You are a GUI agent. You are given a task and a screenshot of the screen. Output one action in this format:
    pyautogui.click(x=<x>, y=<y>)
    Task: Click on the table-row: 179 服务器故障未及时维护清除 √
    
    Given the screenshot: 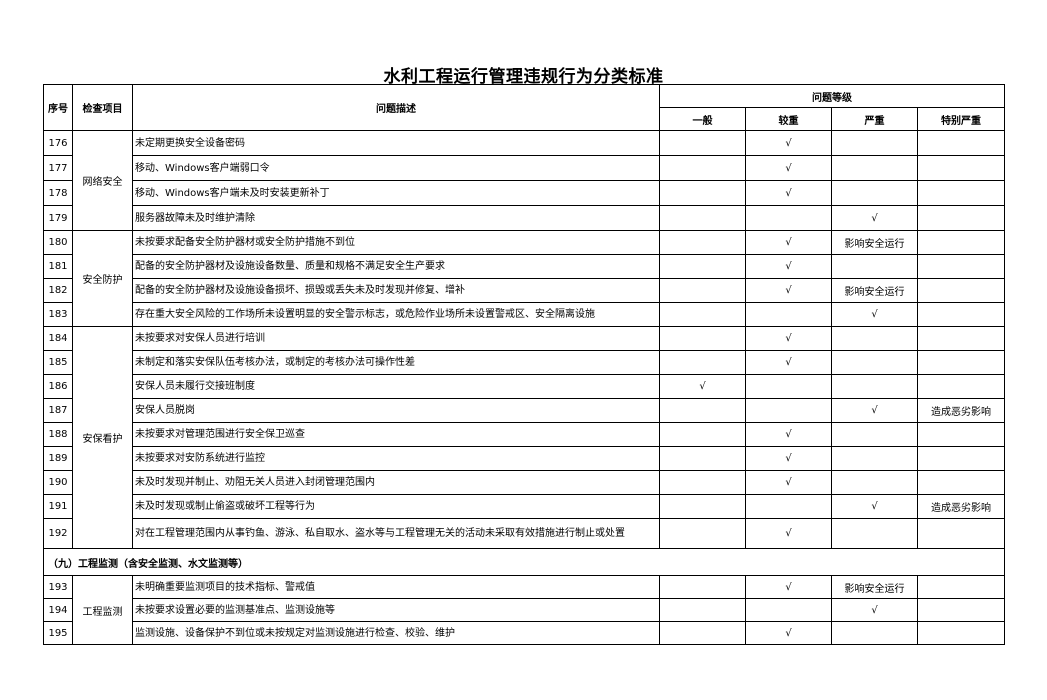 What is the action you would take?
    pyautogui.click(x=524, y=218)
    